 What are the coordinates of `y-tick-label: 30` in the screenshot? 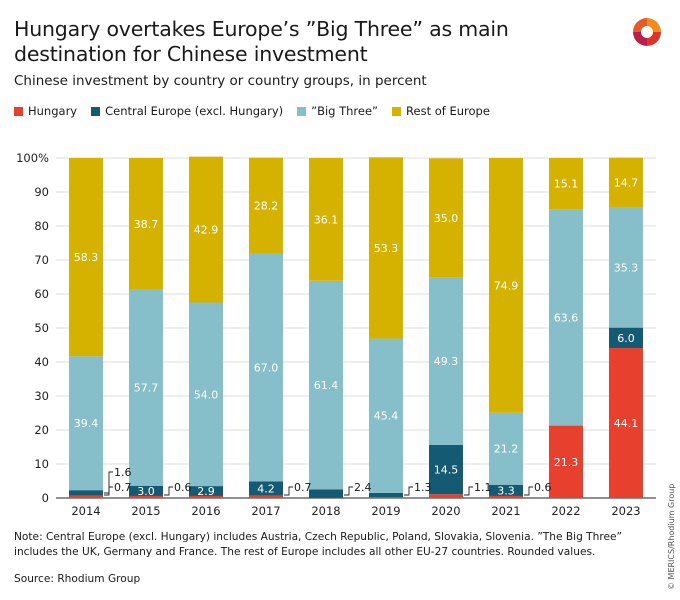 It's located at (41, 396).